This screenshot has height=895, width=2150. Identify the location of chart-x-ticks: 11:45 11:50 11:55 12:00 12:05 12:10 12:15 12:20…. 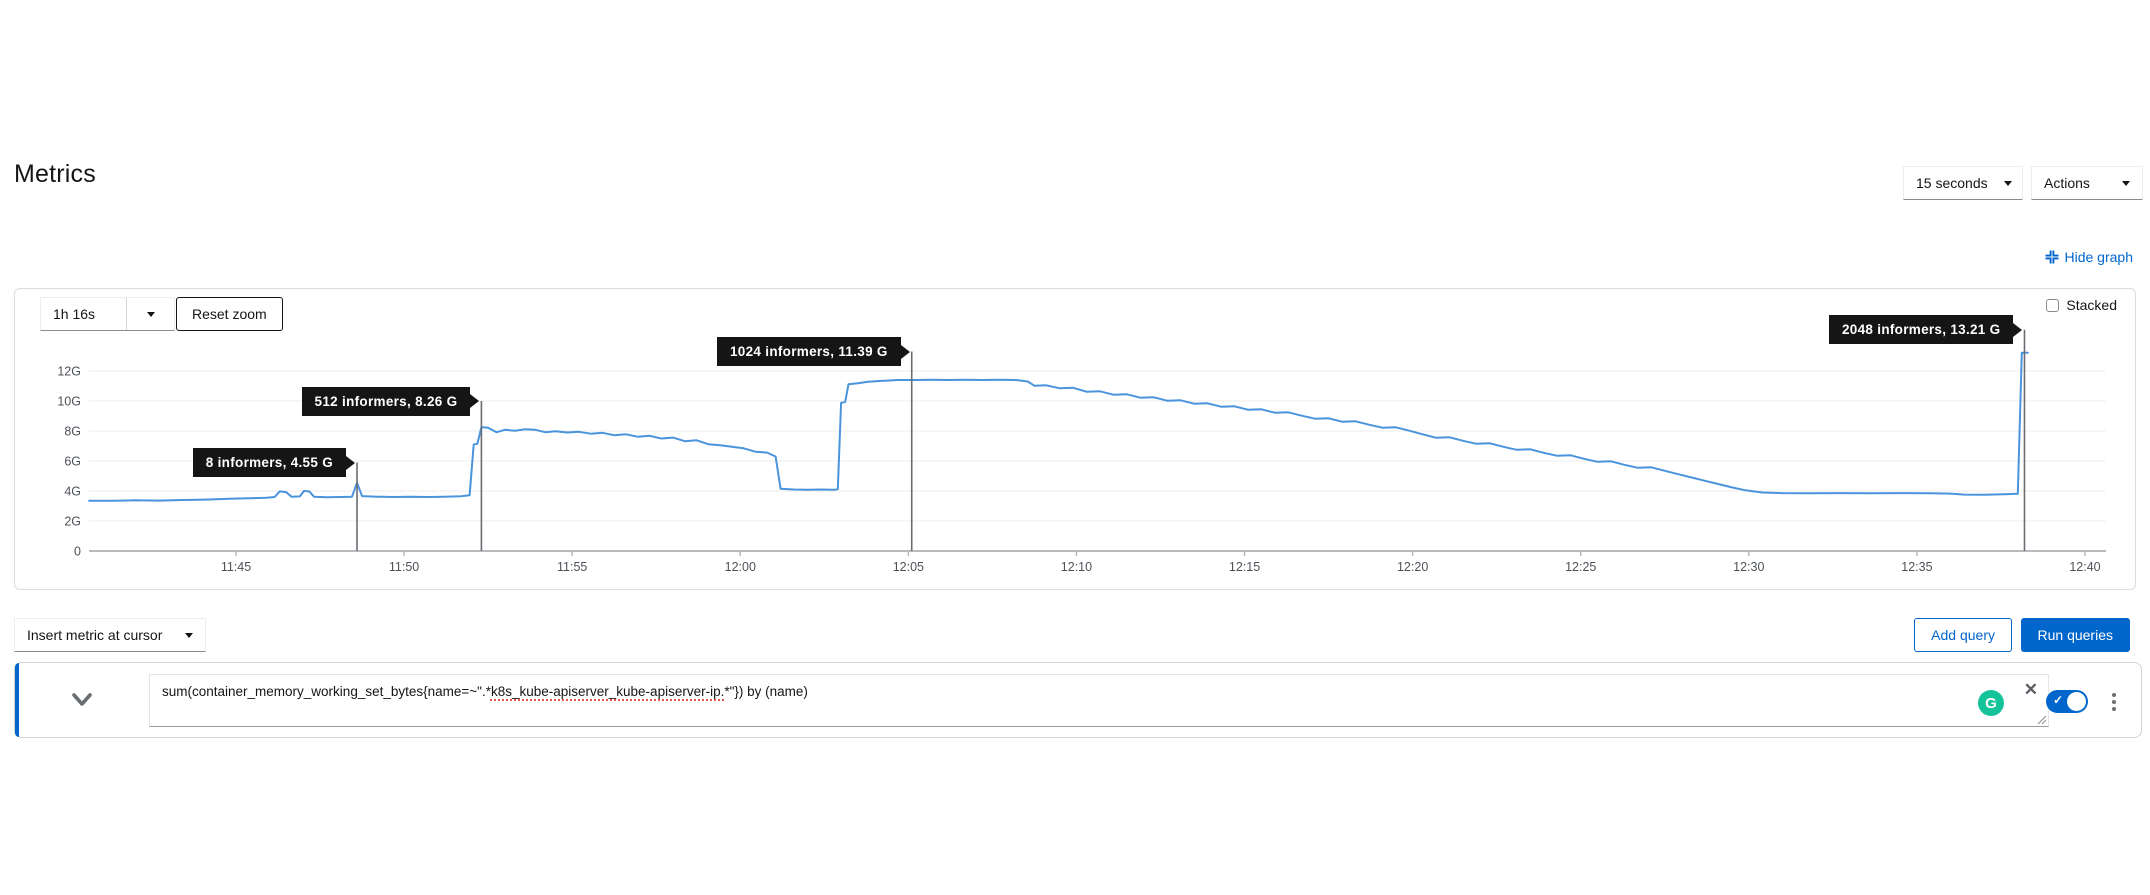
(1161, 562).